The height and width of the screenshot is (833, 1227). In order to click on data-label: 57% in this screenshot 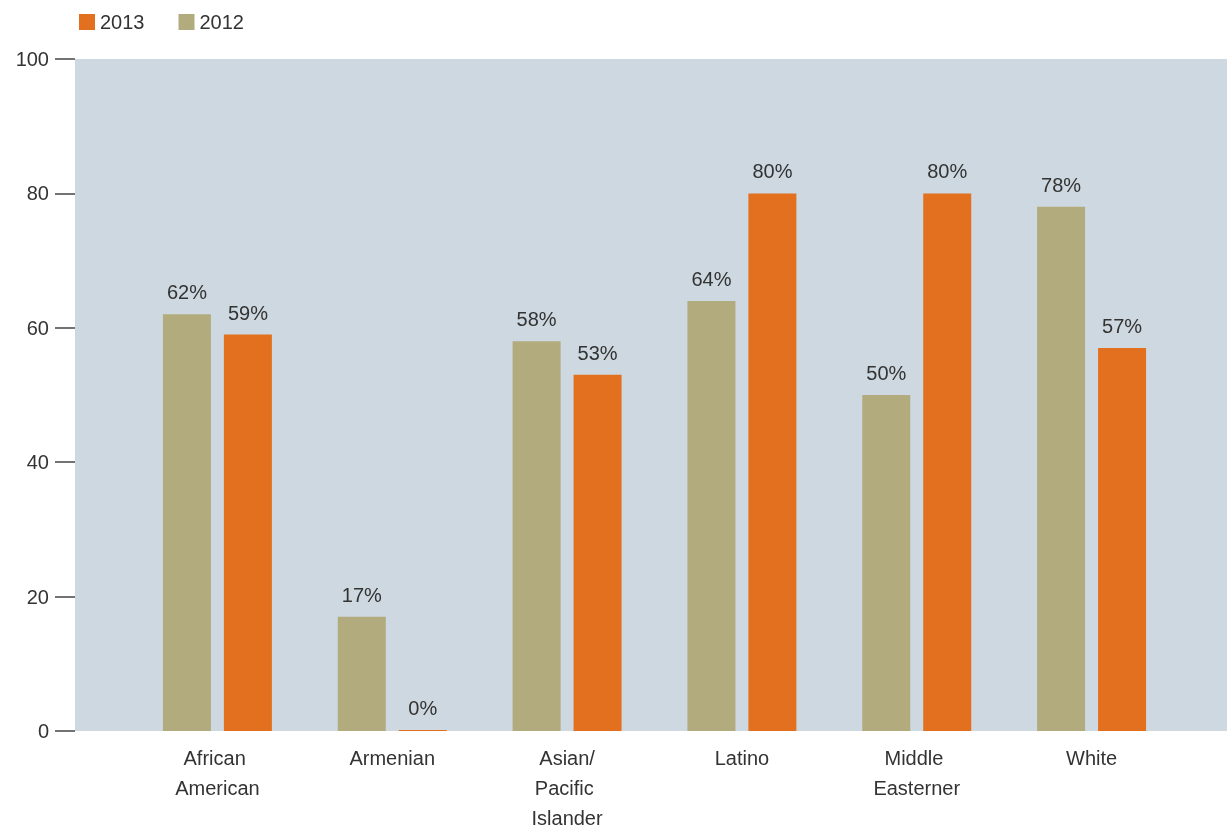, I will do `click(1122, 325)`.